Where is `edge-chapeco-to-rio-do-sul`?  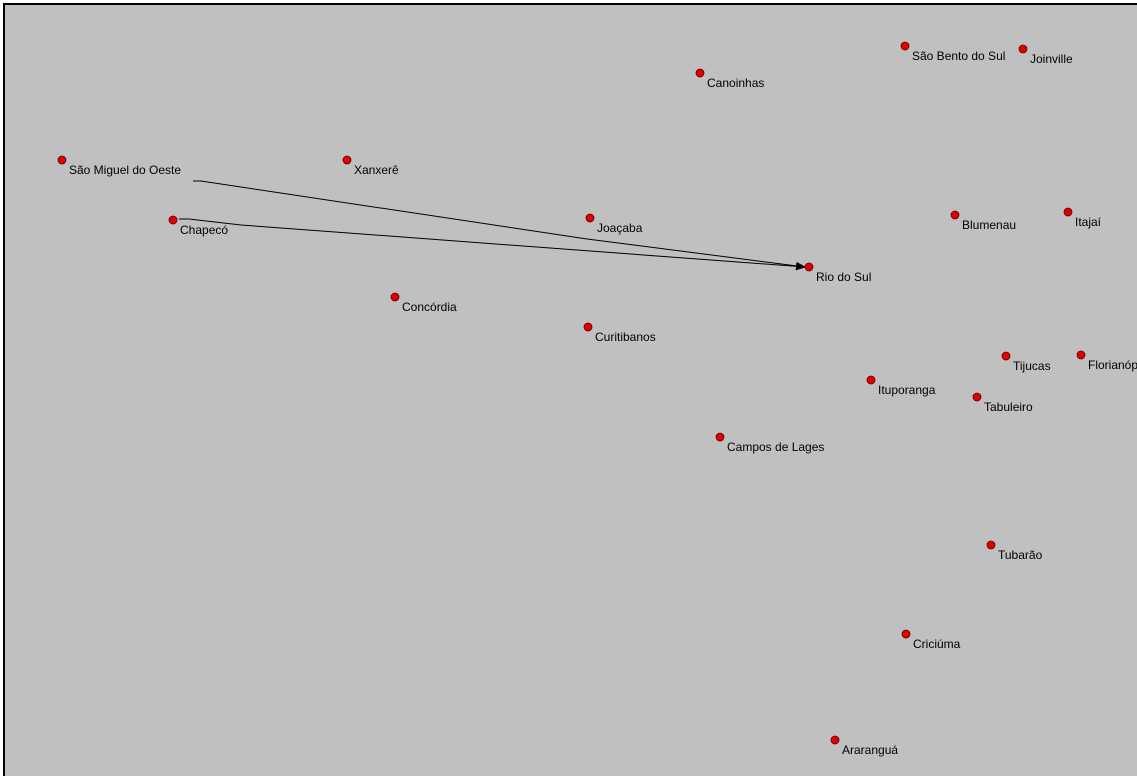 edge-chapeco-to-rio-do-sul is located at coordinates (492, 244).